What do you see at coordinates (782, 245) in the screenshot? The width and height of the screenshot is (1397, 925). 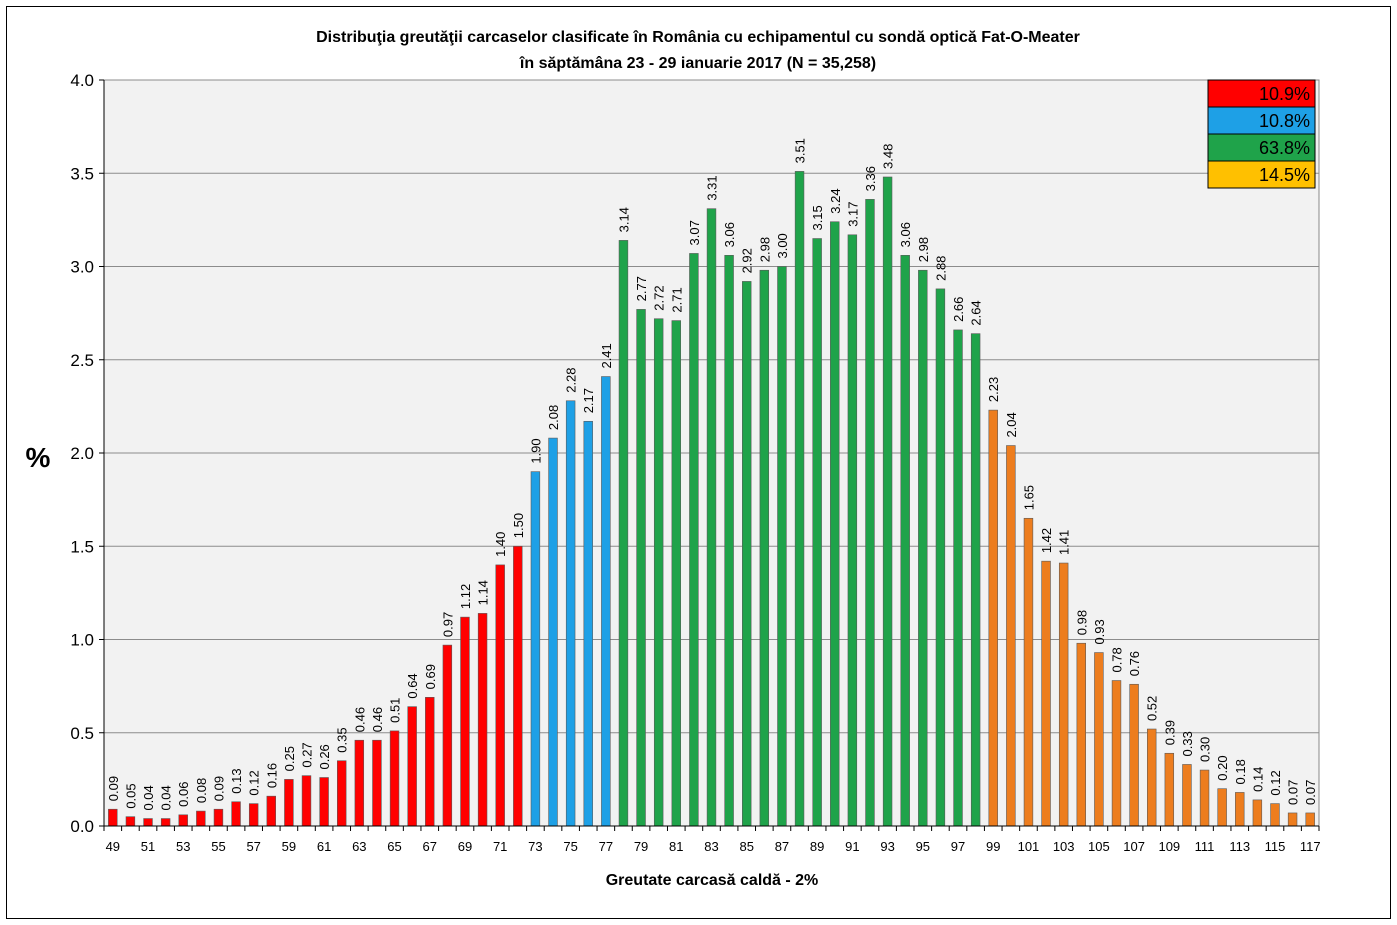 I see `bar-value-label: 3.00` at bounding box center [782, 245].